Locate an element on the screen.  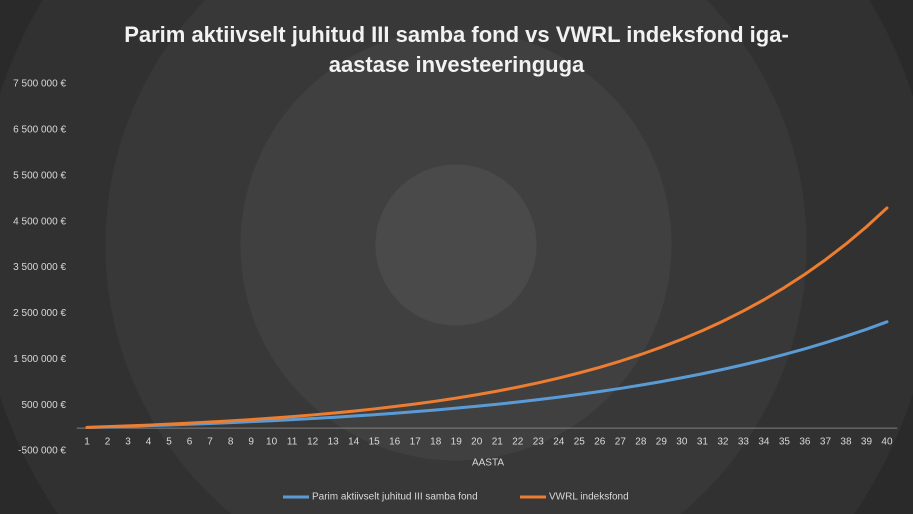
x-tick-label: 26 is located at coordinates (600, 442).